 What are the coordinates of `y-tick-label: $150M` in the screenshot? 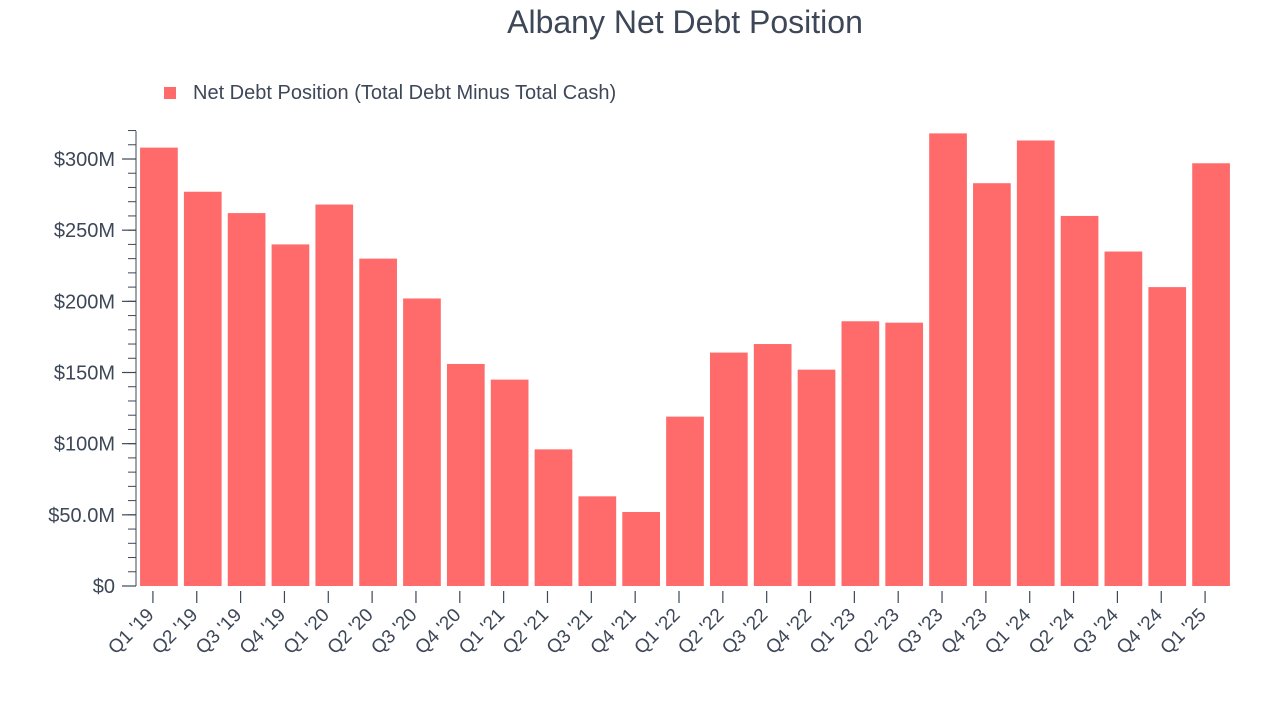 It's located at (84, 374).